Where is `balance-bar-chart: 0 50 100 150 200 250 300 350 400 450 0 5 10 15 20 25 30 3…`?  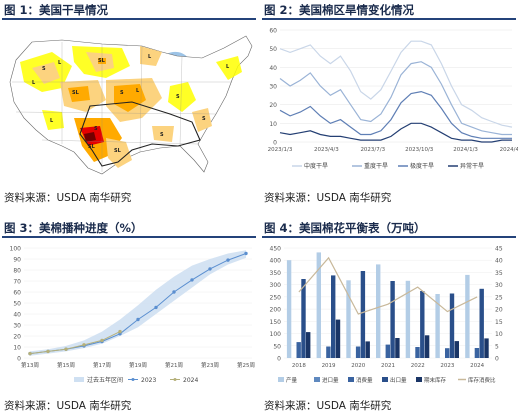 balance-bar-chart: 0 50 100 150 200 250 300 350 400 450 0 5 10 15 20 25 30 3… is located at coordinates (386, 315).